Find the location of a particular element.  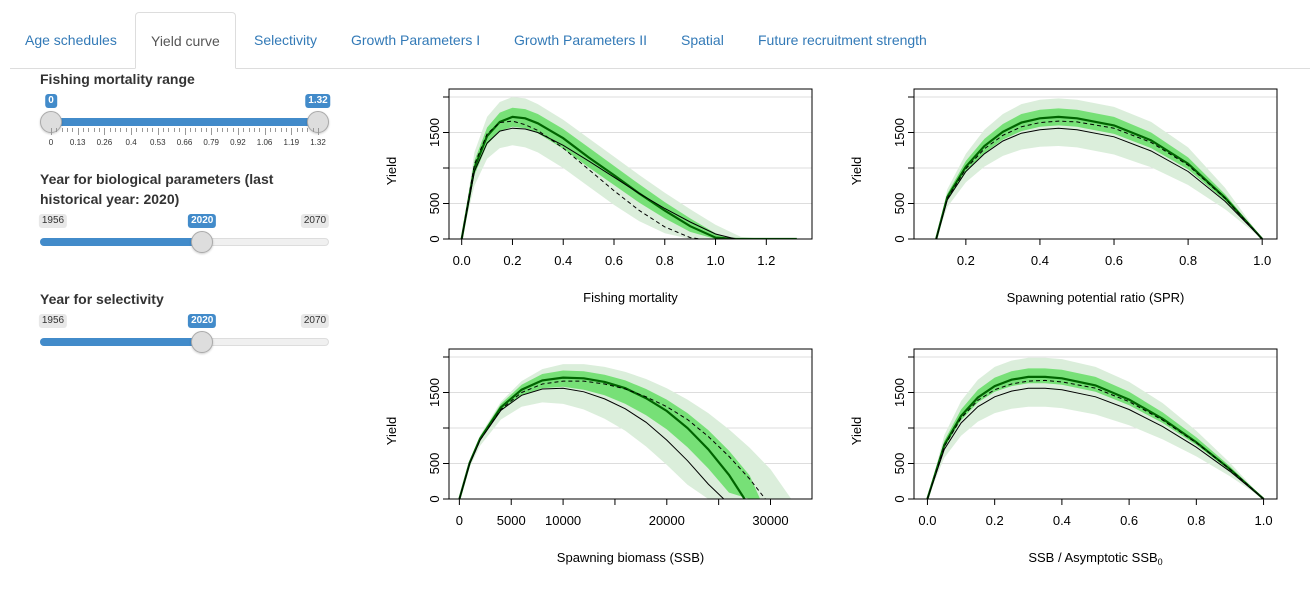

outer-uncertainty-band is located at coordinates (1095, 428).